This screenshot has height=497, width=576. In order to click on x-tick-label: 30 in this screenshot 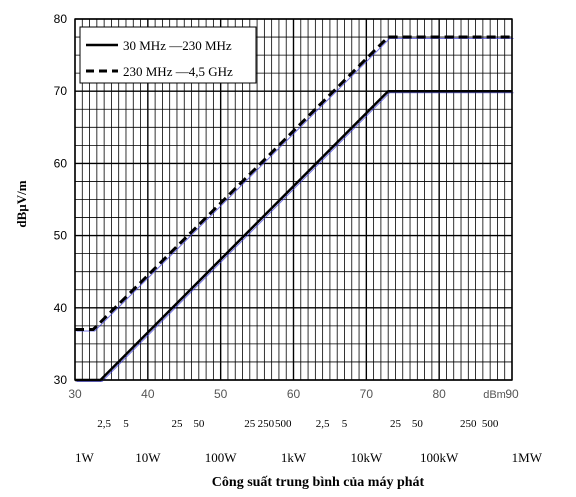, I will do `click(75, 394)`.